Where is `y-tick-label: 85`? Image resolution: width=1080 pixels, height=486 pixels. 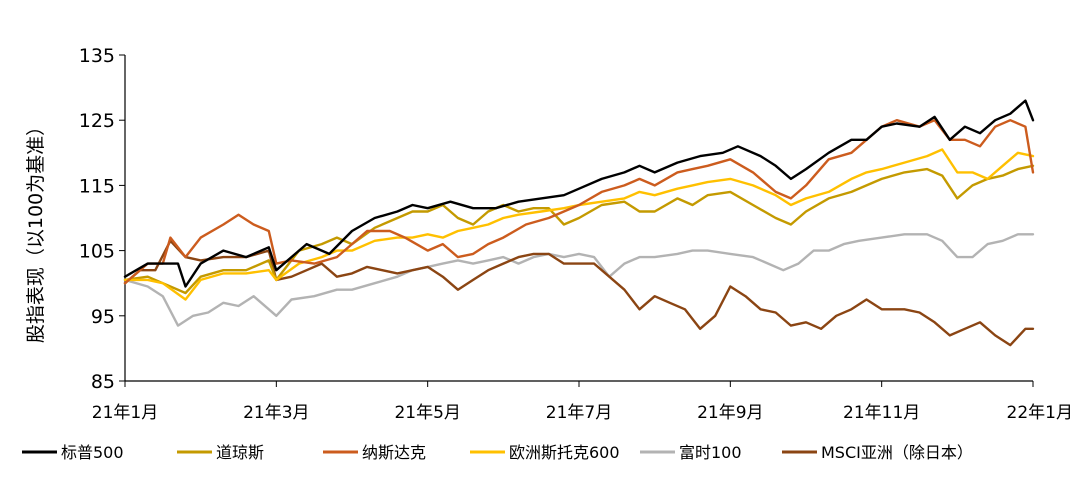
y-tick-label: 85 is located at coordinates (103, 382).